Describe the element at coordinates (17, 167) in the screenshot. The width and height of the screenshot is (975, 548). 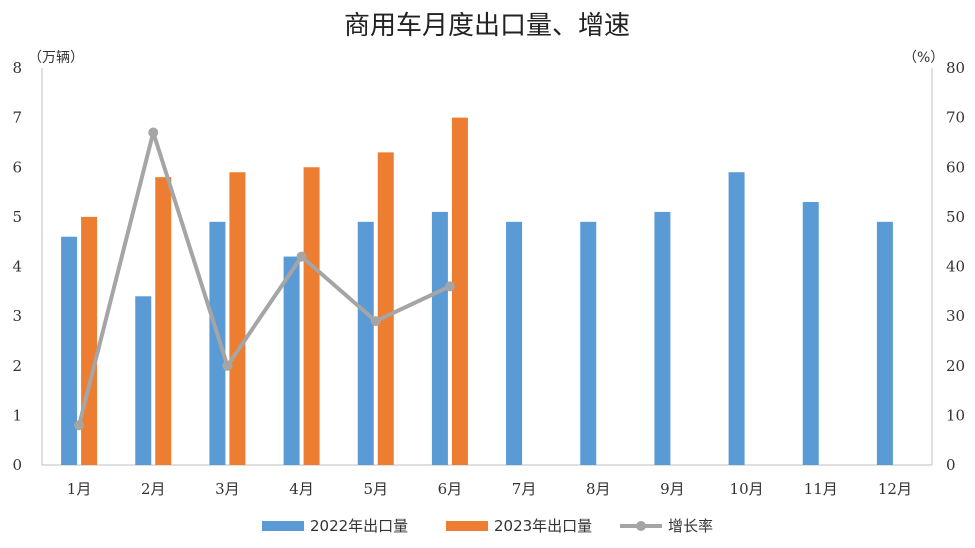
I see `left-y-tick-label: 6` at that location.